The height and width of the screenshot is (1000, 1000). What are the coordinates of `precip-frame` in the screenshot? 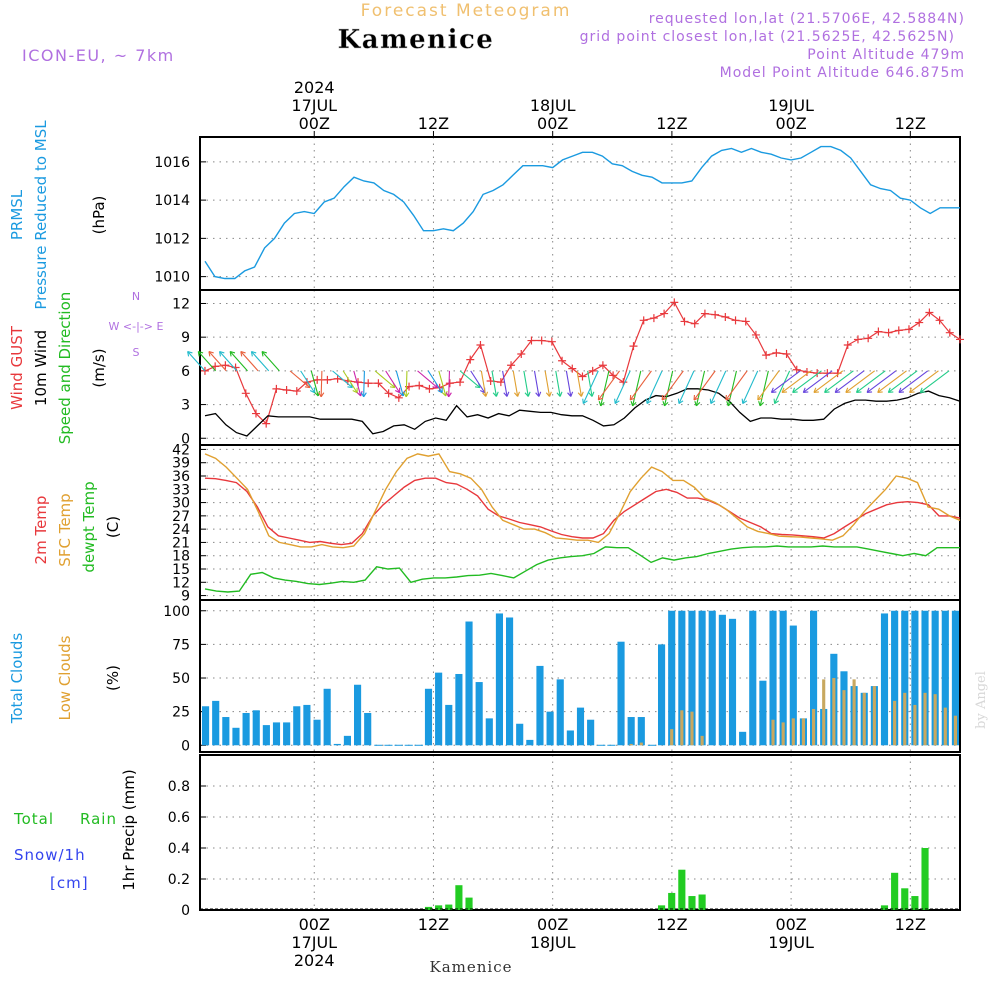 It's located at (580, 832).